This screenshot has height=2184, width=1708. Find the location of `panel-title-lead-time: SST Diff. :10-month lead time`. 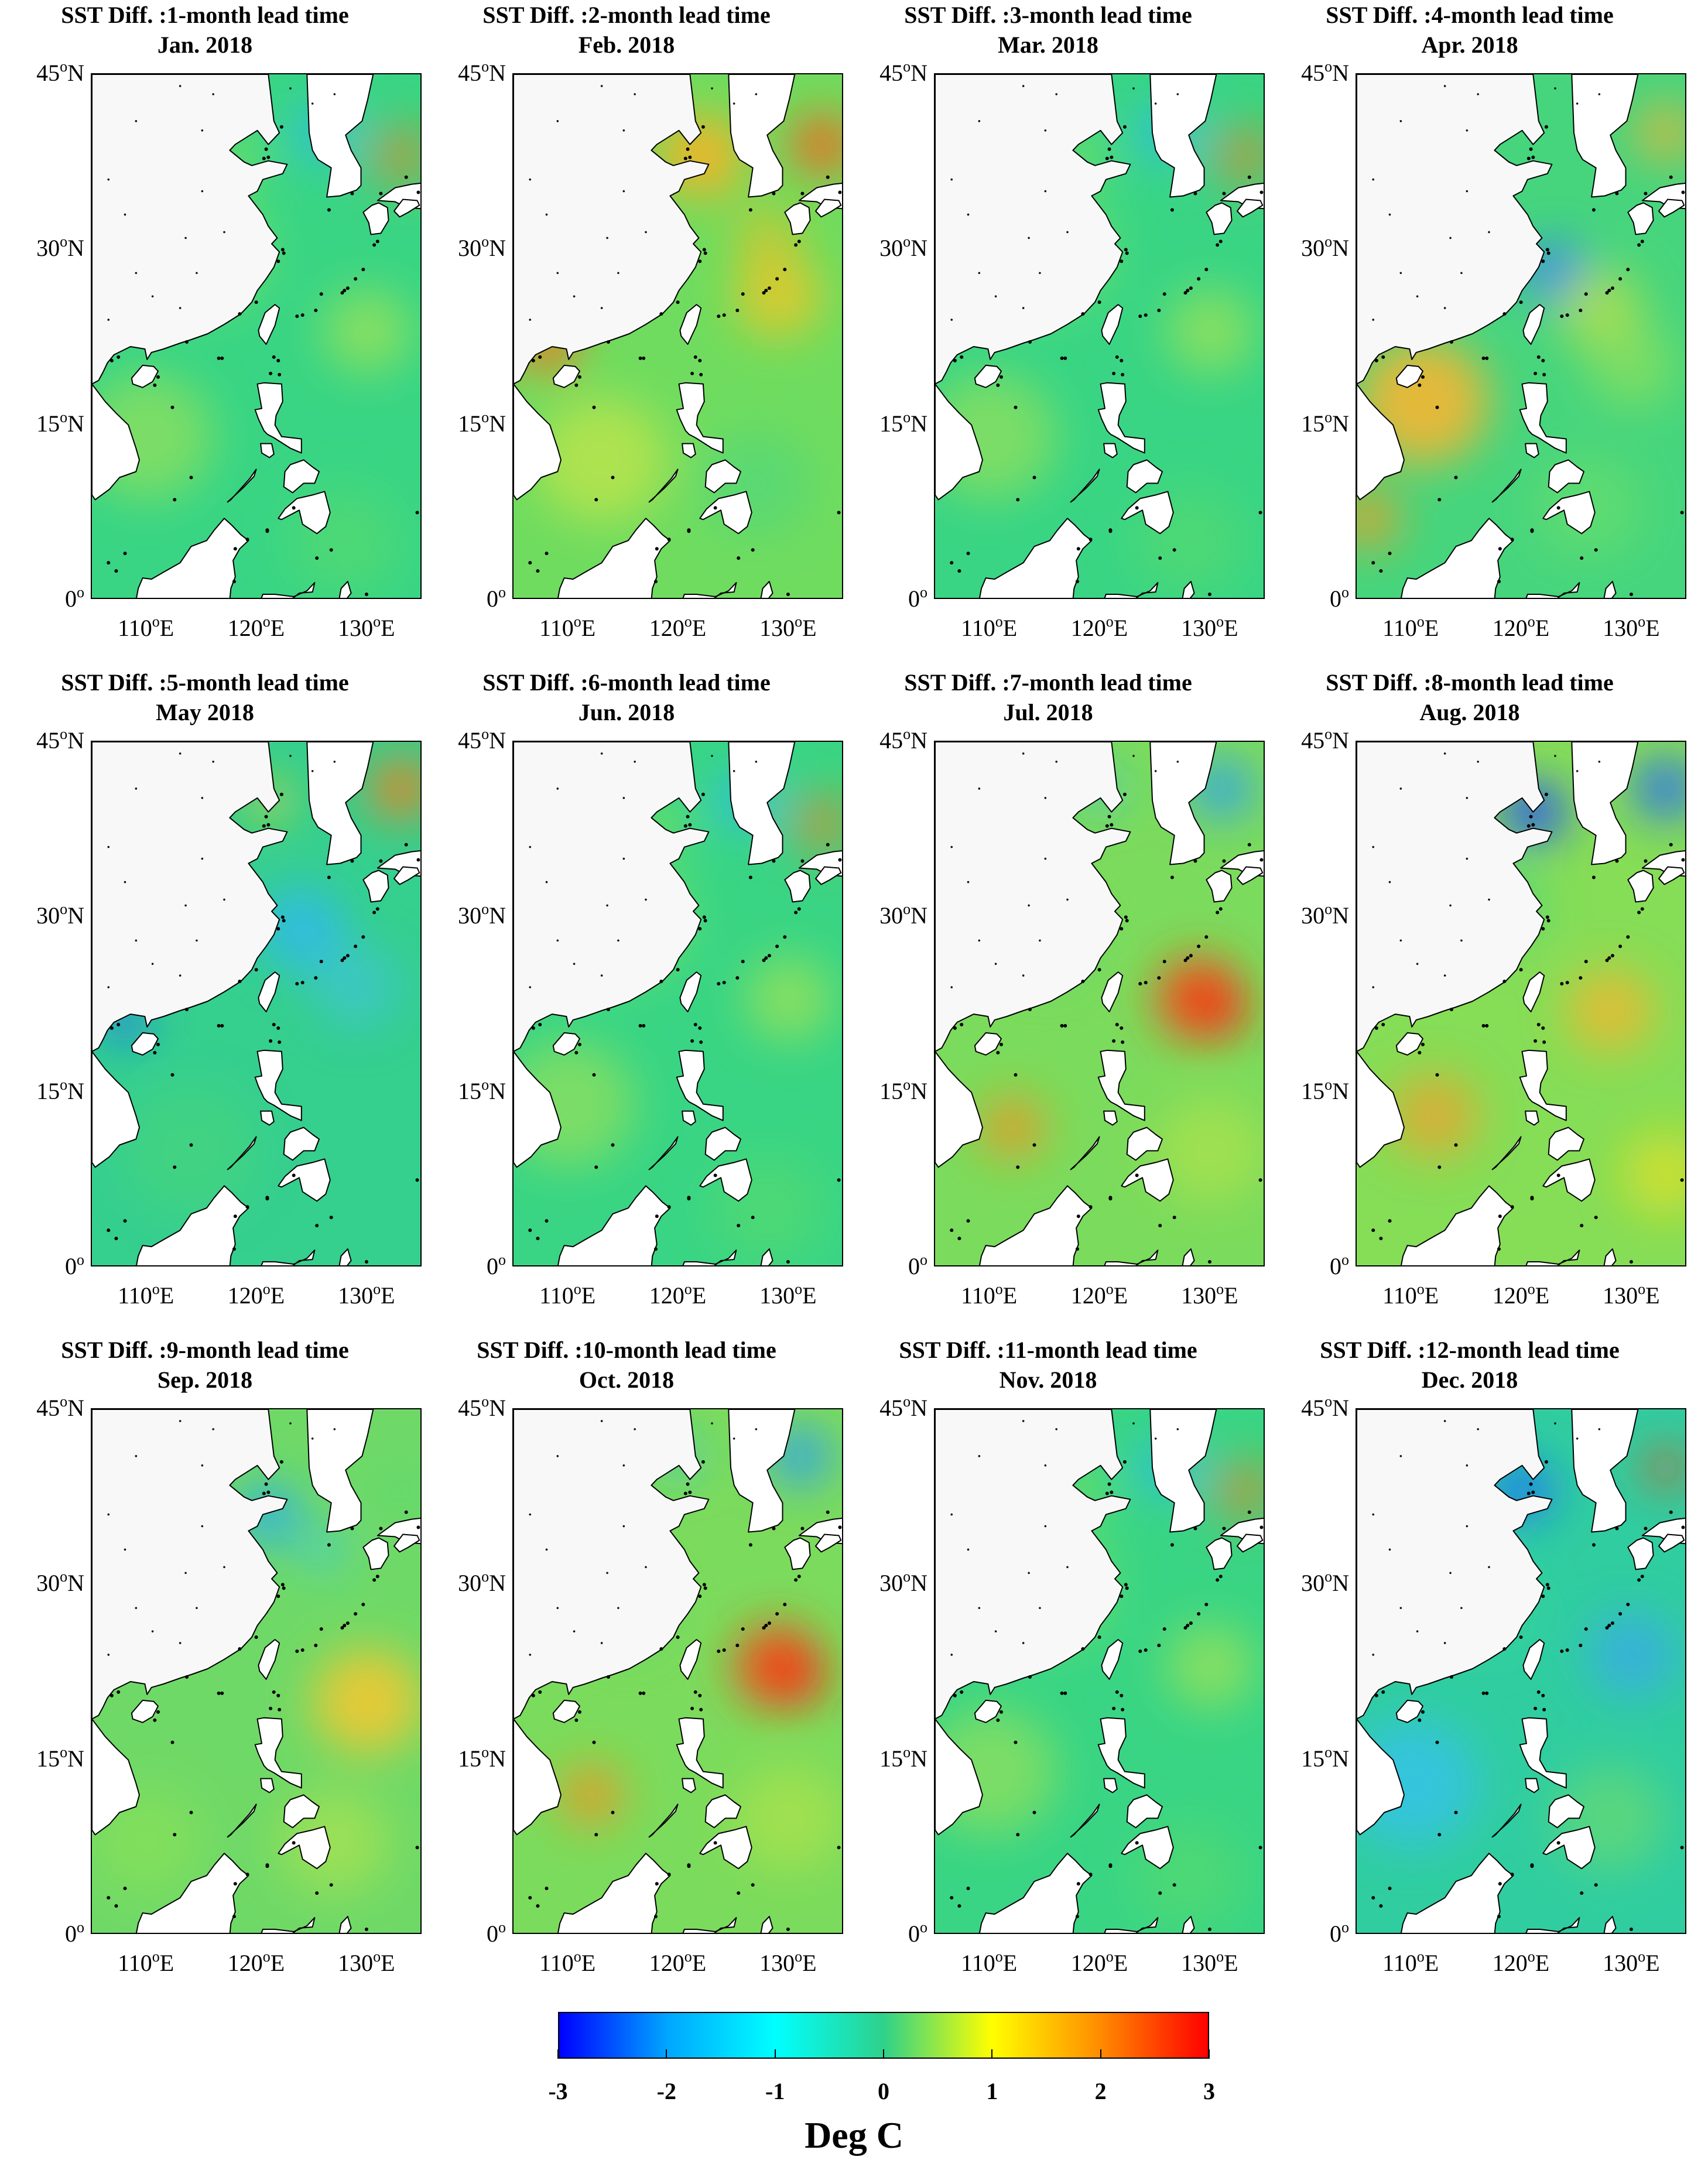

panel-title-lead-time: SST Diff. :10-month lead time is located at coordinates (626, 1350).